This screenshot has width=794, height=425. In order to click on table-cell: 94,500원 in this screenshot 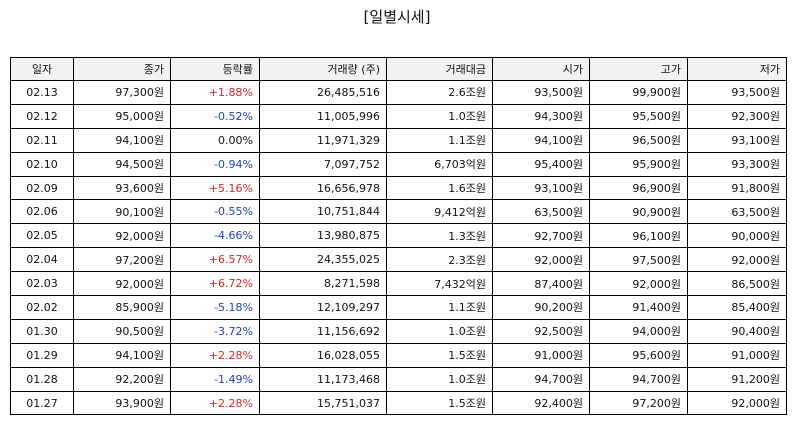, I will do `click(122, 164)`.